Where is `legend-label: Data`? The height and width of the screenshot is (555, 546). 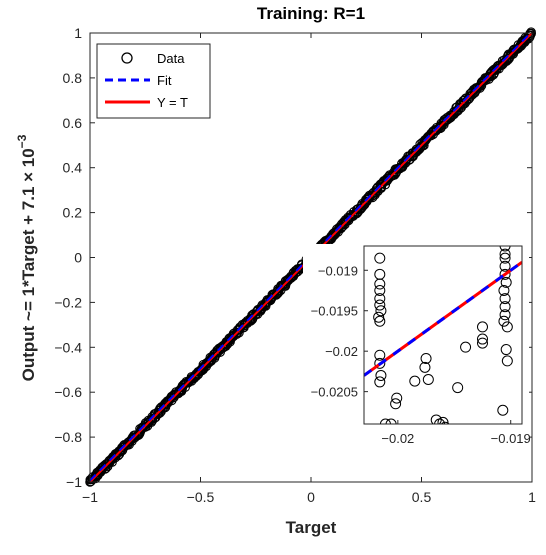 legend-label: Data is located at coordinates (171, 58).